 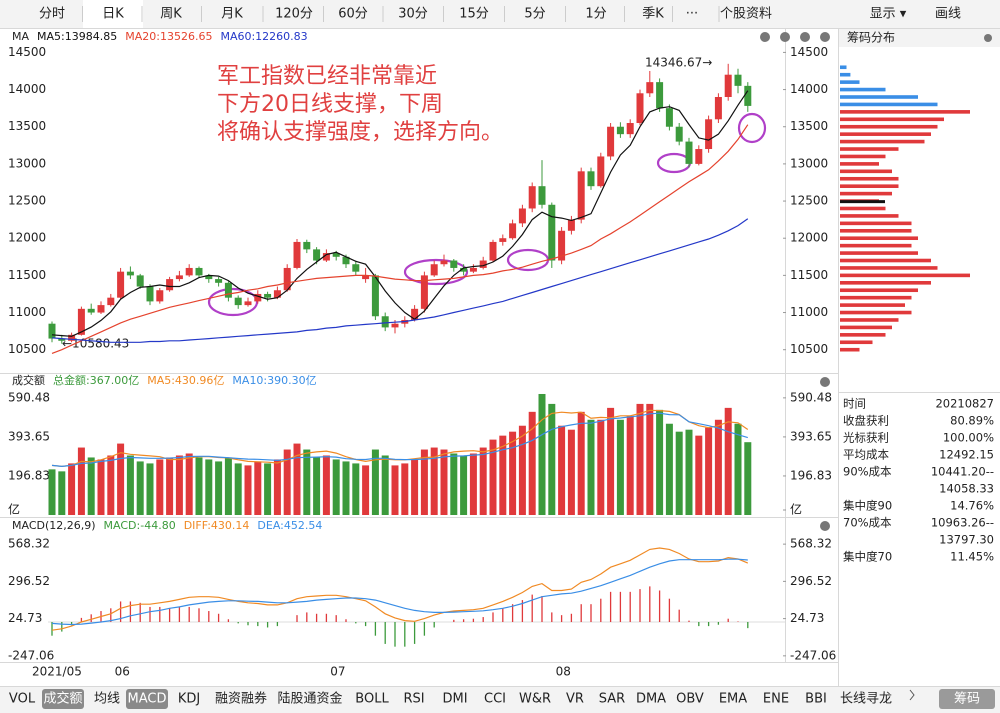 I want to click on legend-entry: MA60:12260.83, so click(x=263, y=36).